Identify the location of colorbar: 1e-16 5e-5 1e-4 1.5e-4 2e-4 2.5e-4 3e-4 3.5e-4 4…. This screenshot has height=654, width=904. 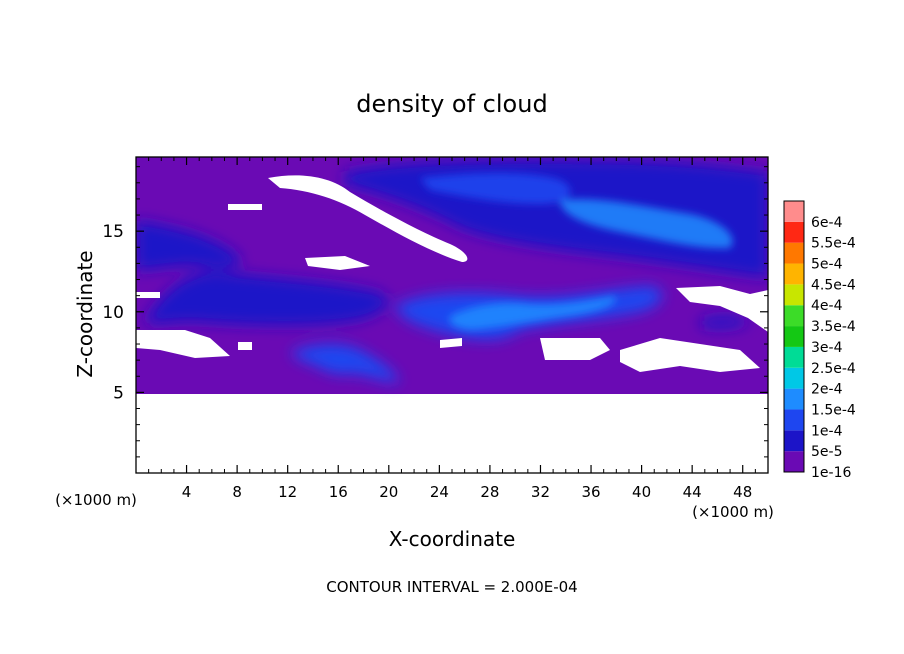
(819, 340).